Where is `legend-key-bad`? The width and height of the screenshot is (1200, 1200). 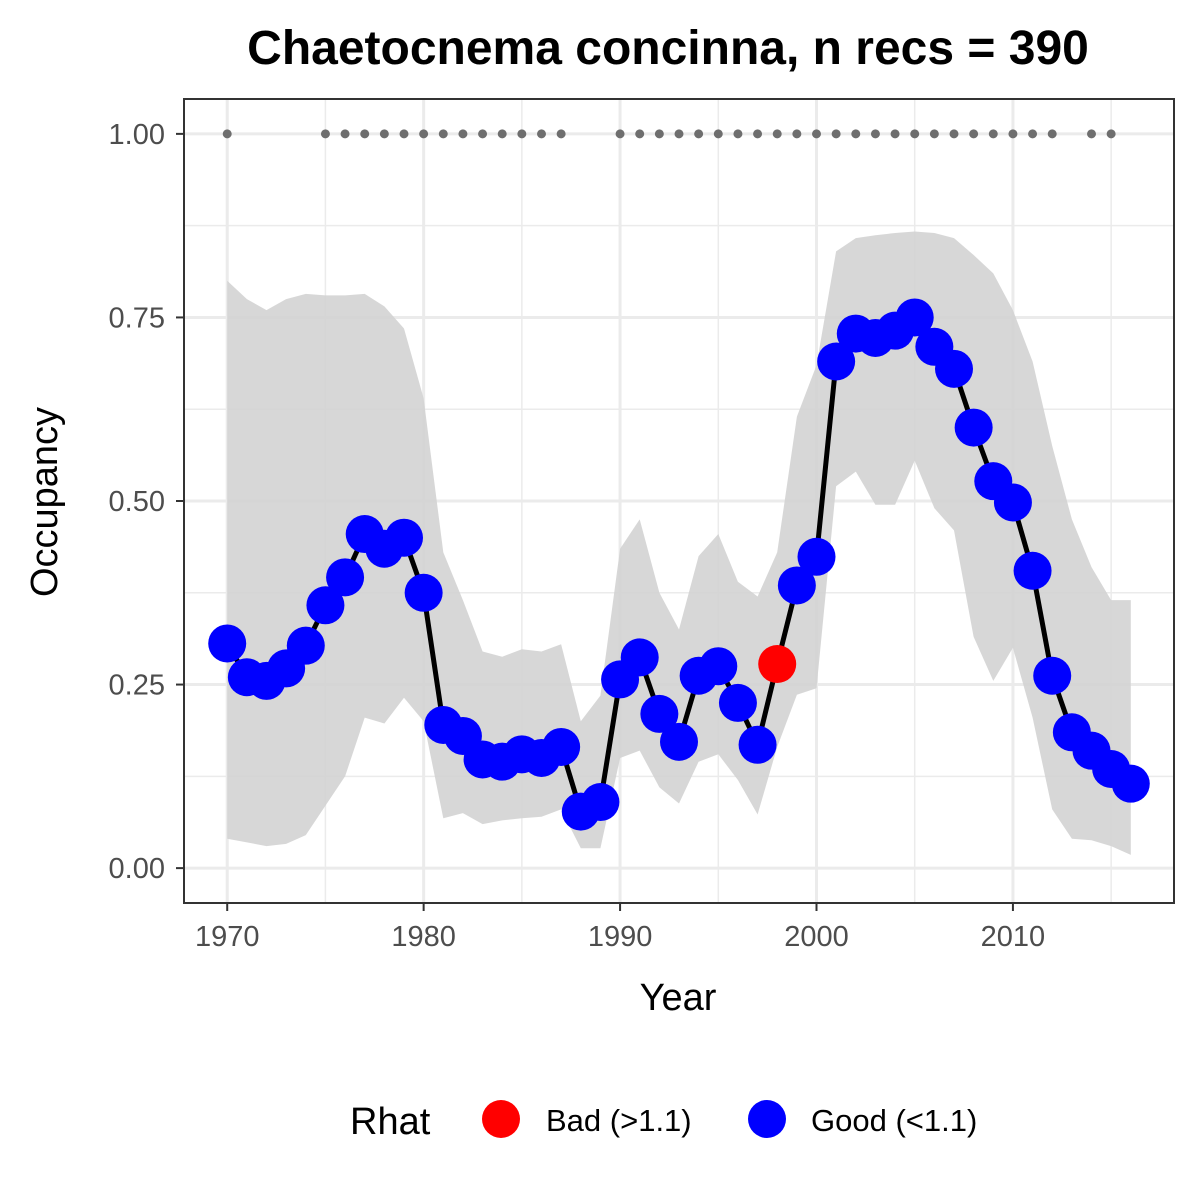 legend-key-bad is located at coordinates (501, 1119).